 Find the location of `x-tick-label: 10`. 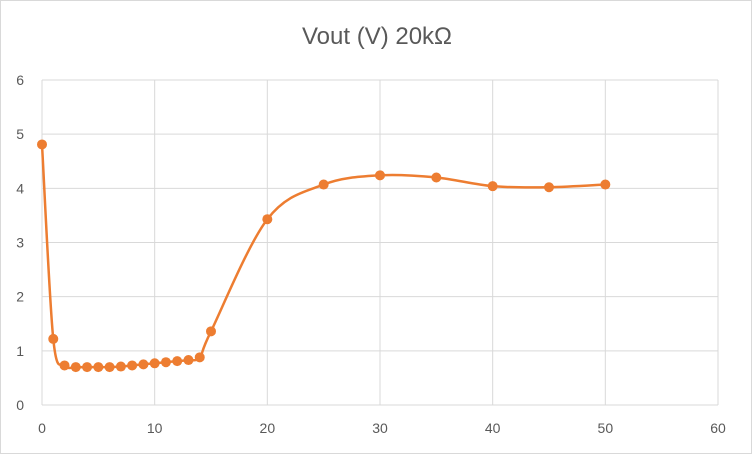

x-tick-label: 10 is located at coordinates (155, 428).